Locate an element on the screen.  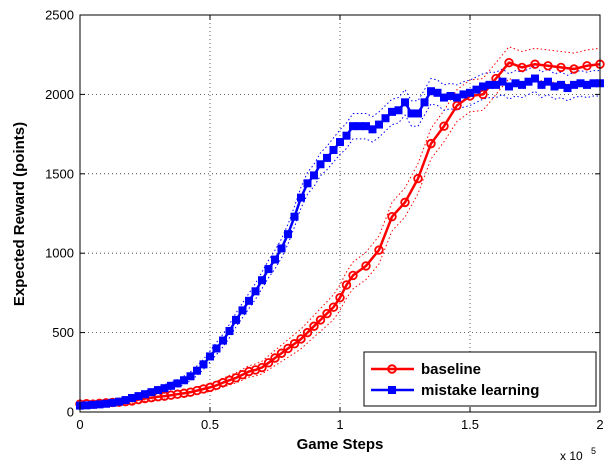
legend-entry-baseline: baseline is located at coordinates (426, 369).